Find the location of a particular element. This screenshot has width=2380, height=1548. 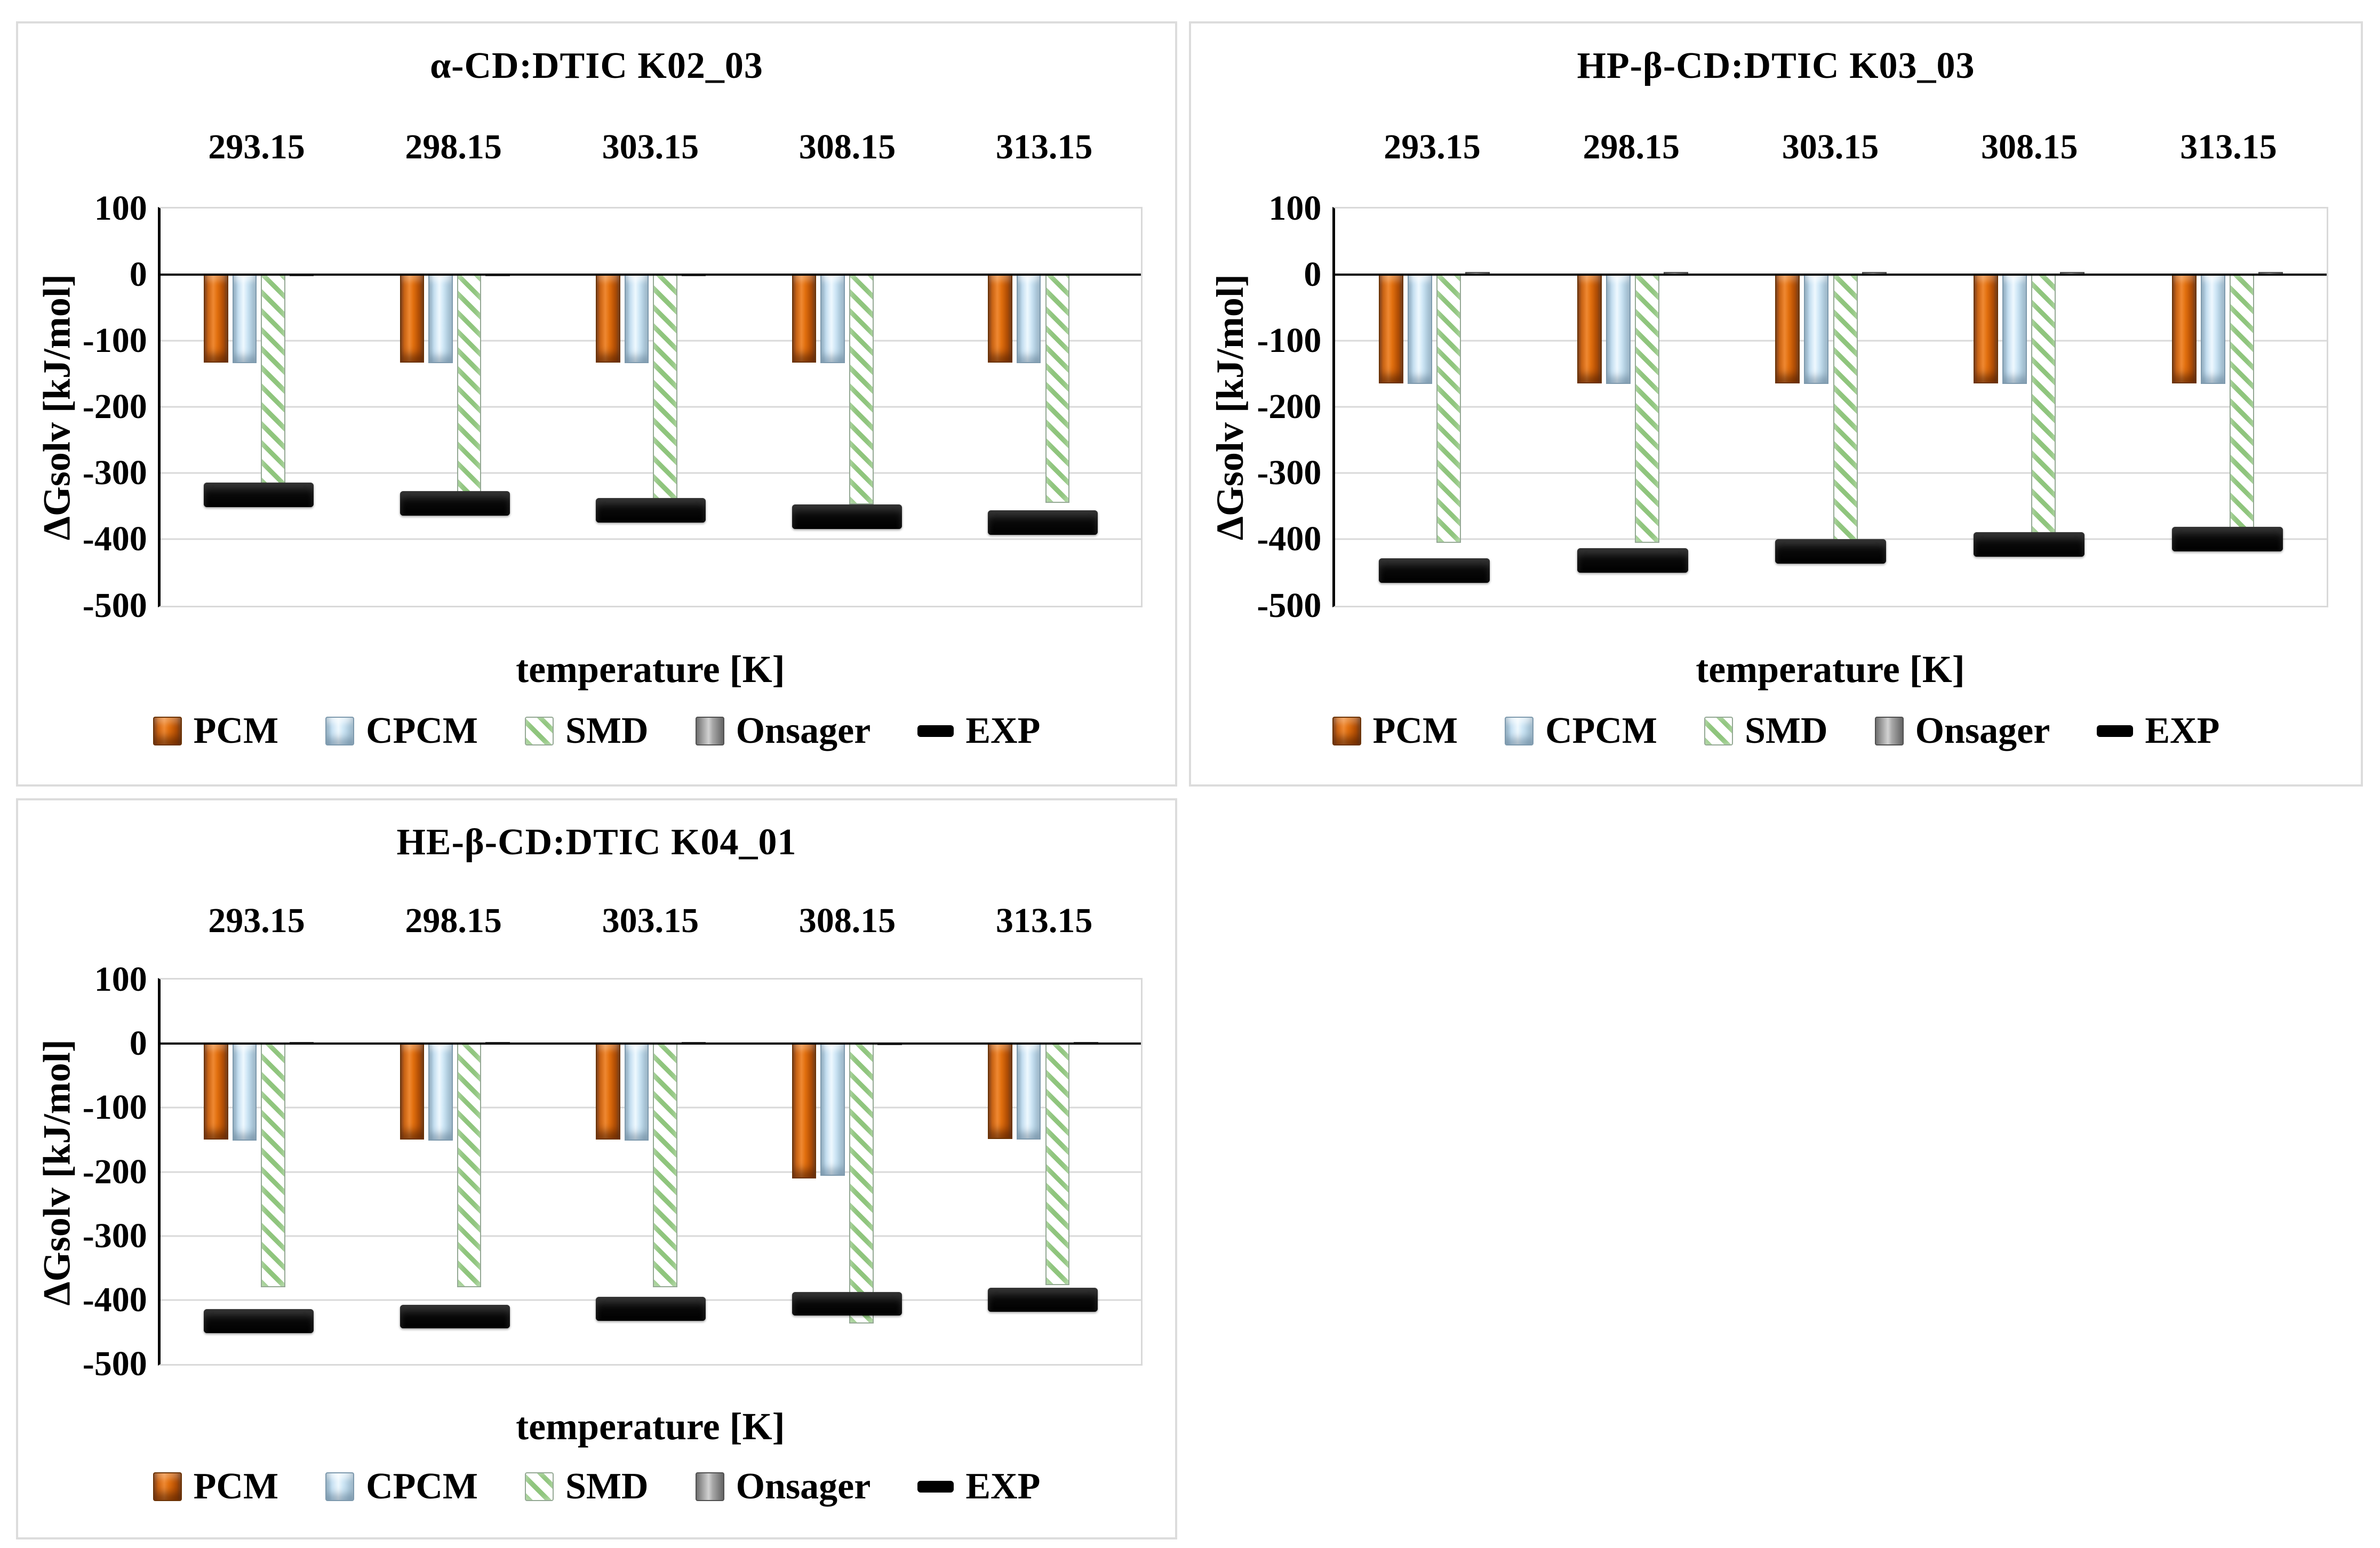

y-tick-label: -400 is located at coordinates (114, 539).